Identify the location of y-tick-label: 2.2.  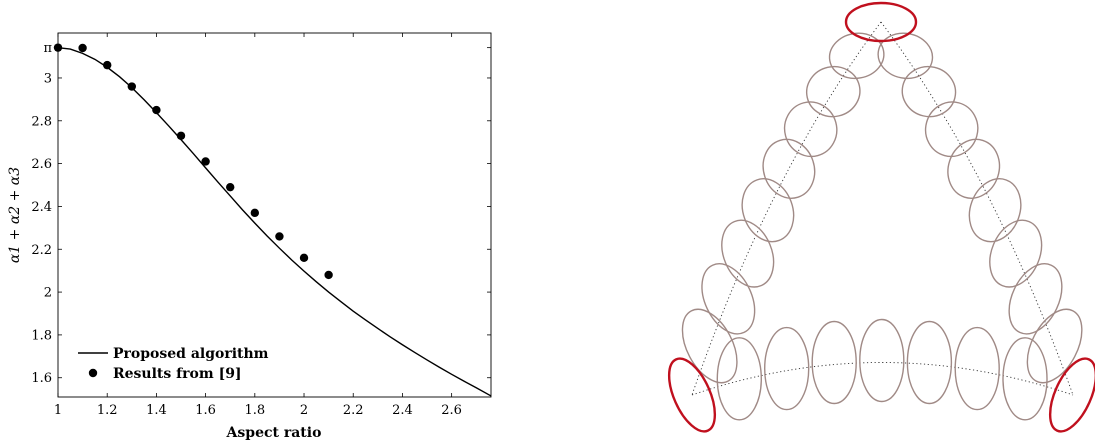
(41, 250).